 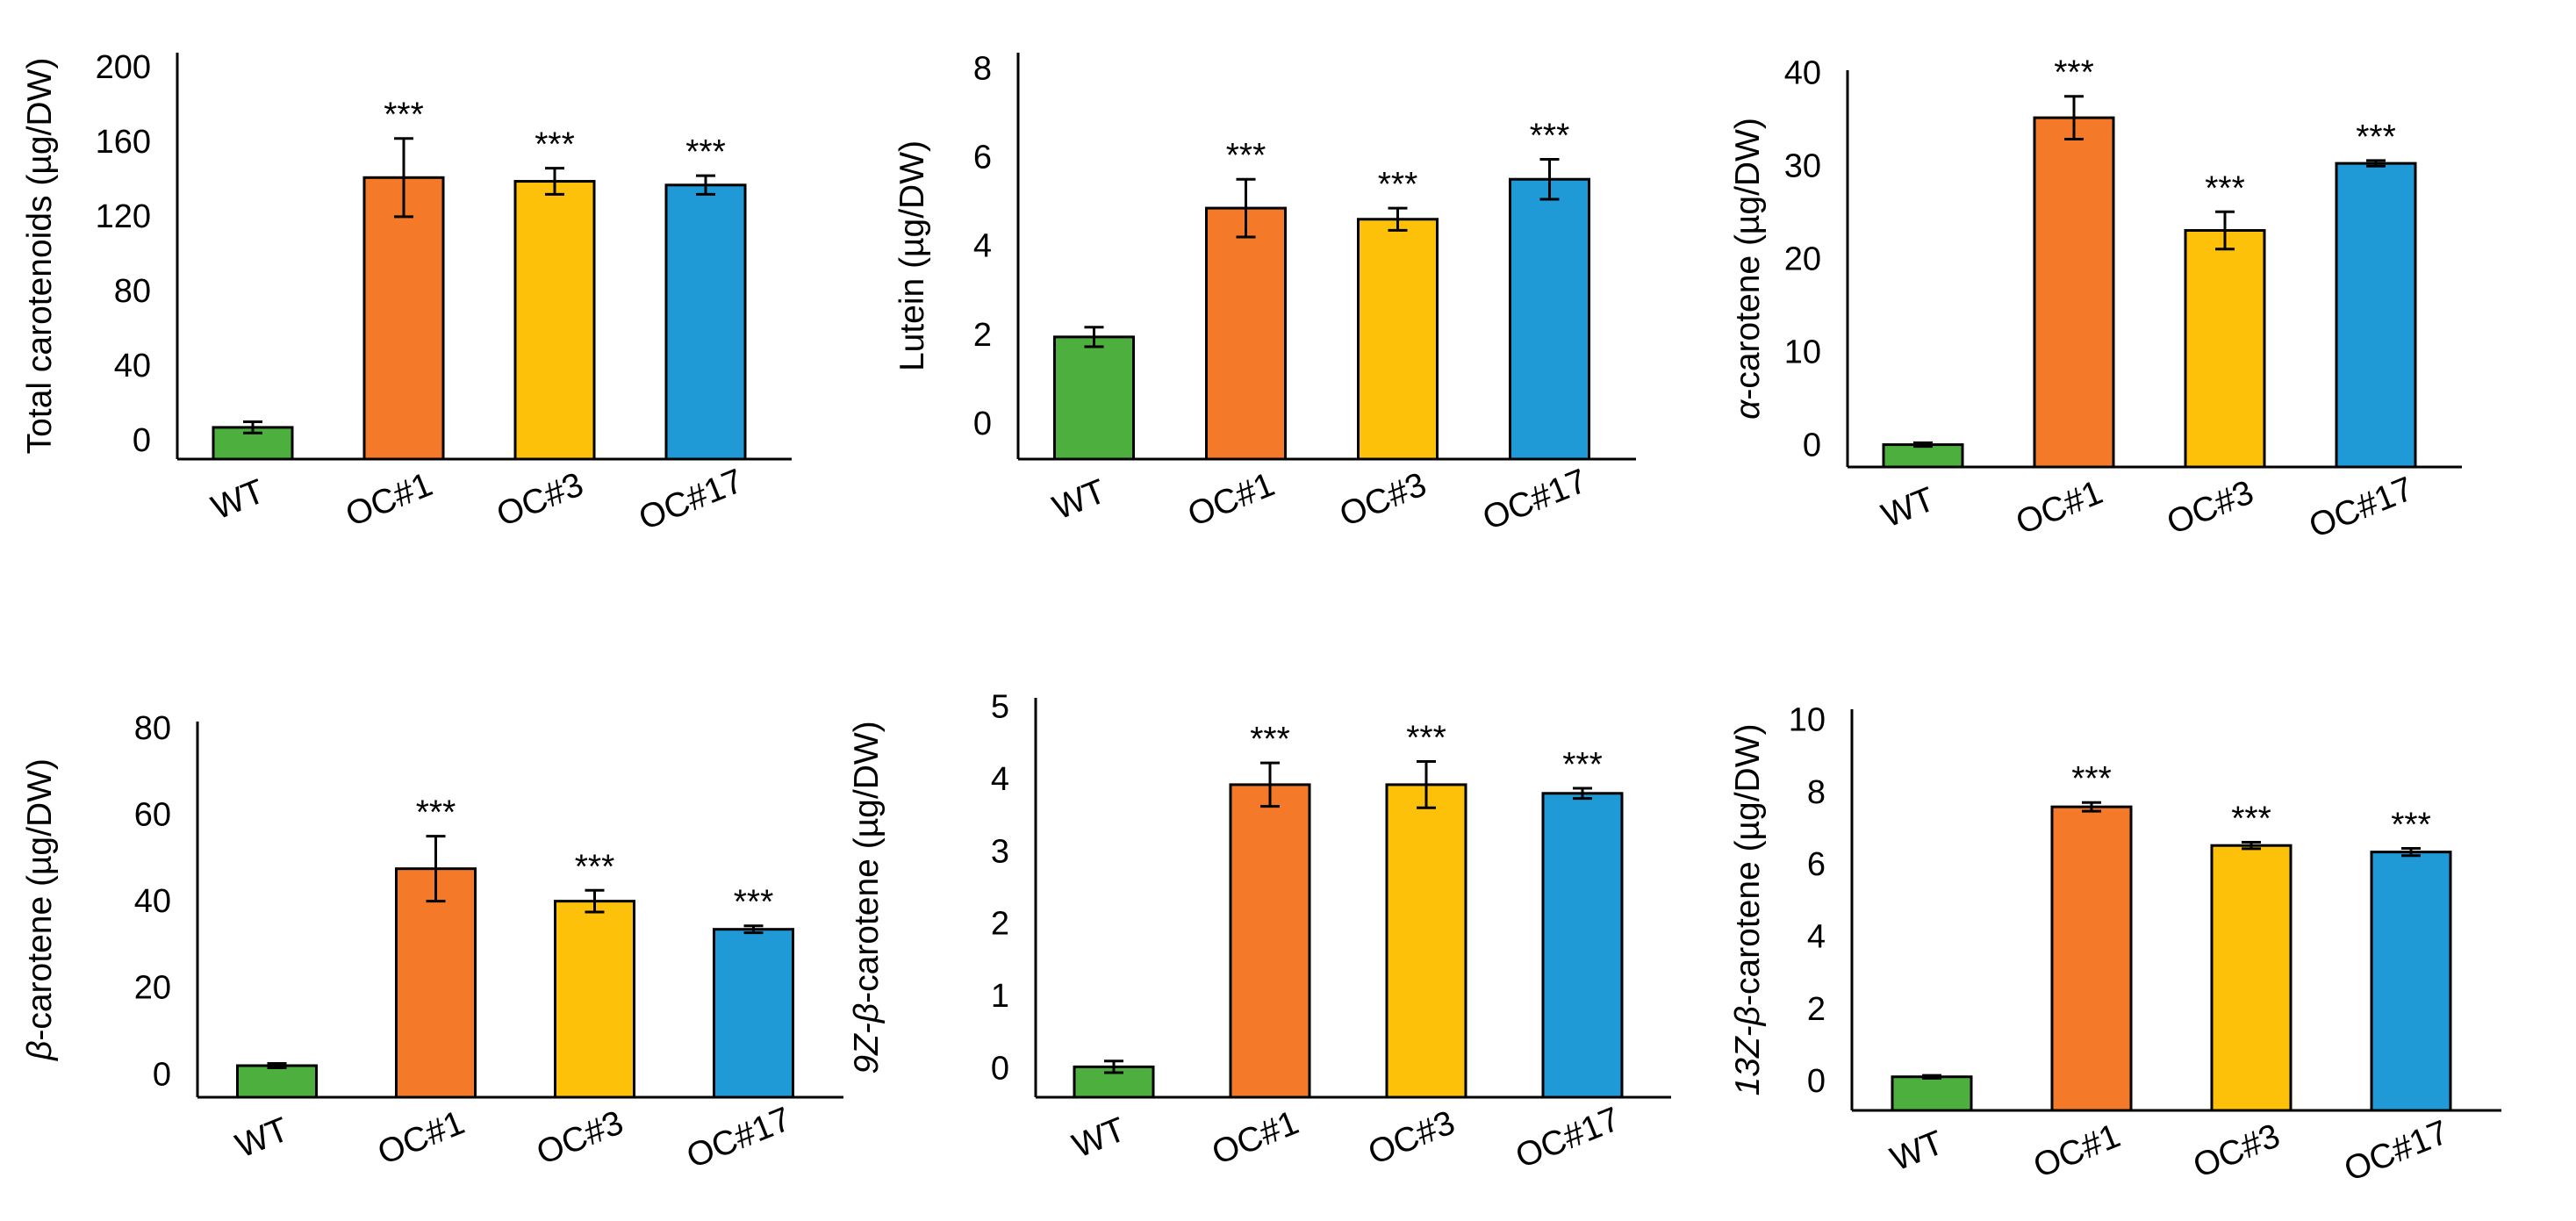 I want to click on y-tick-label: 160, so click(x=123, y=142).